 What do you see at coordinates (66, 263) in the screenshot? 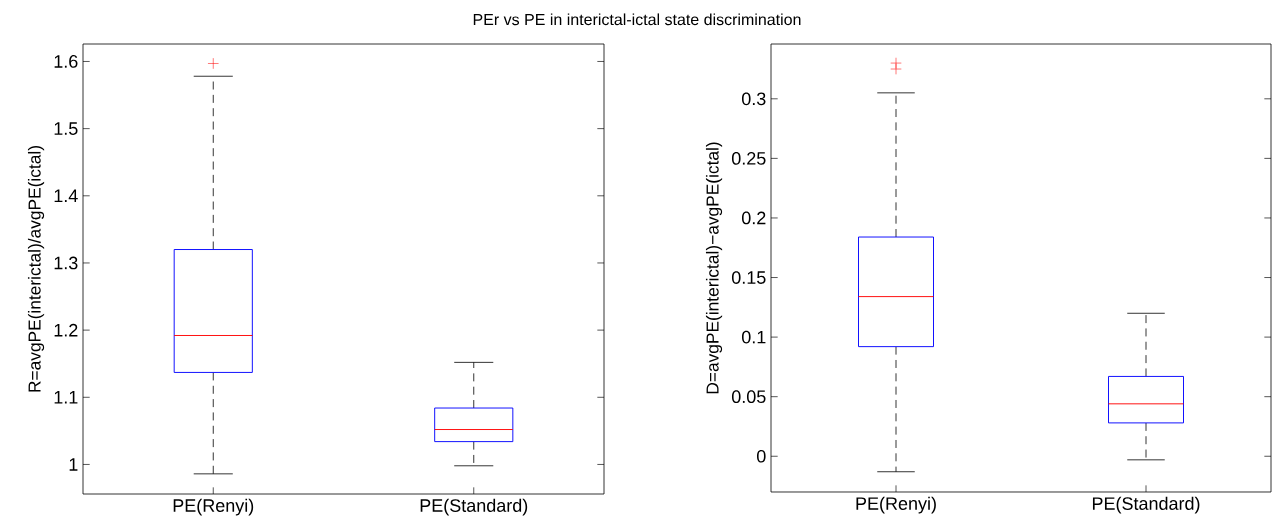
I see `y-tick-label: 1.3` at bounding box center [66, 263].